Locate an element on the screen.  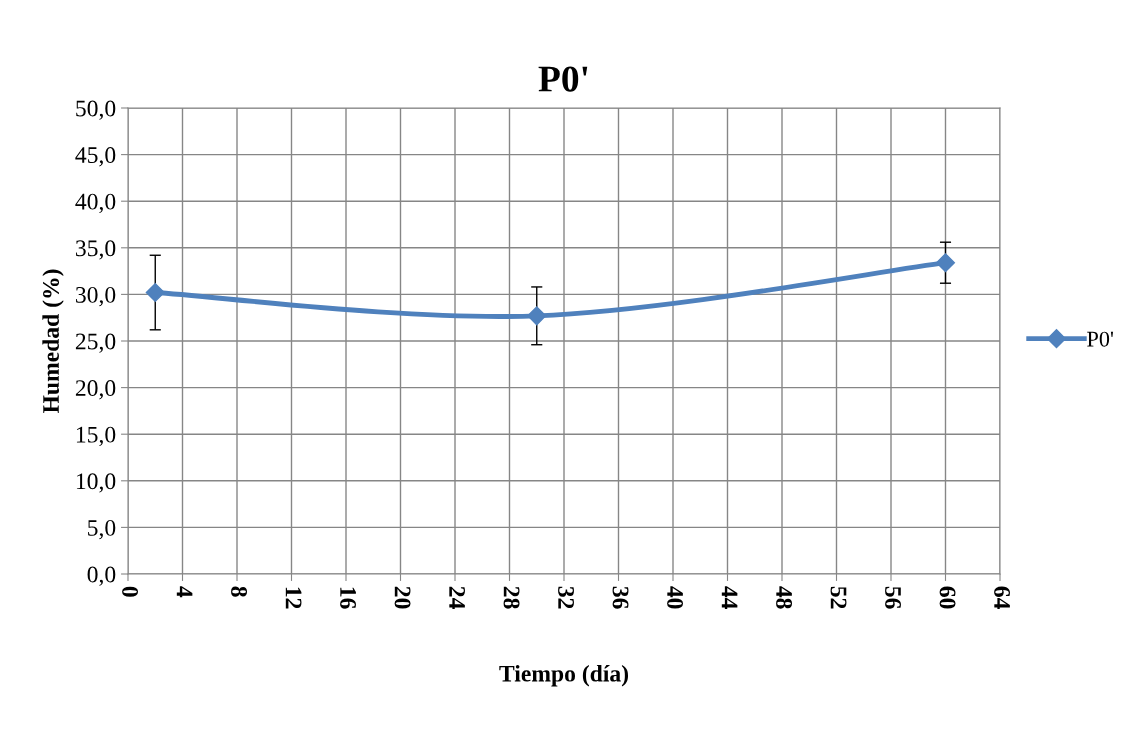
x-tick-label: 44 is located at coordinates (729, 597).